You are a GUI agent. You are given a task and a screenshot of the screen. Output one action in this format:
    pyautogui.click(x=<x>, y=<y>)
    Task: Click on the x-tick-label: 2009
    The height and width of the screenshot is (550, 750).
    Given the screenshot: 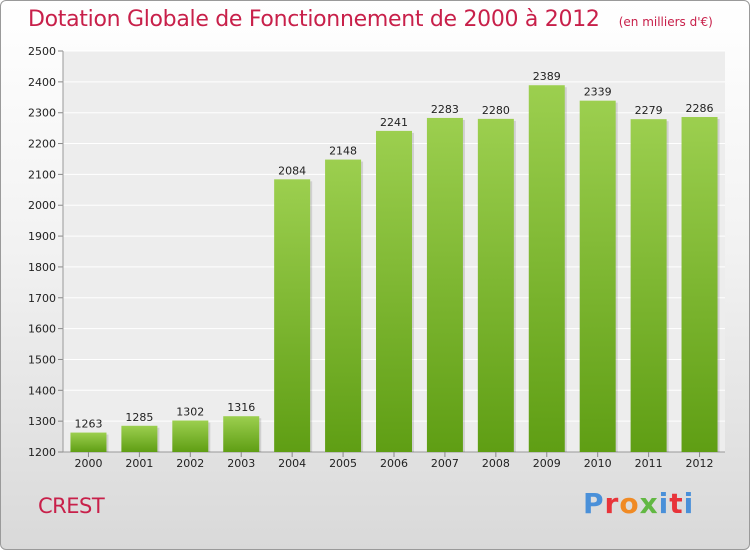 What is the action you would take?
    pyautogui.click(x=547, y=463)
    